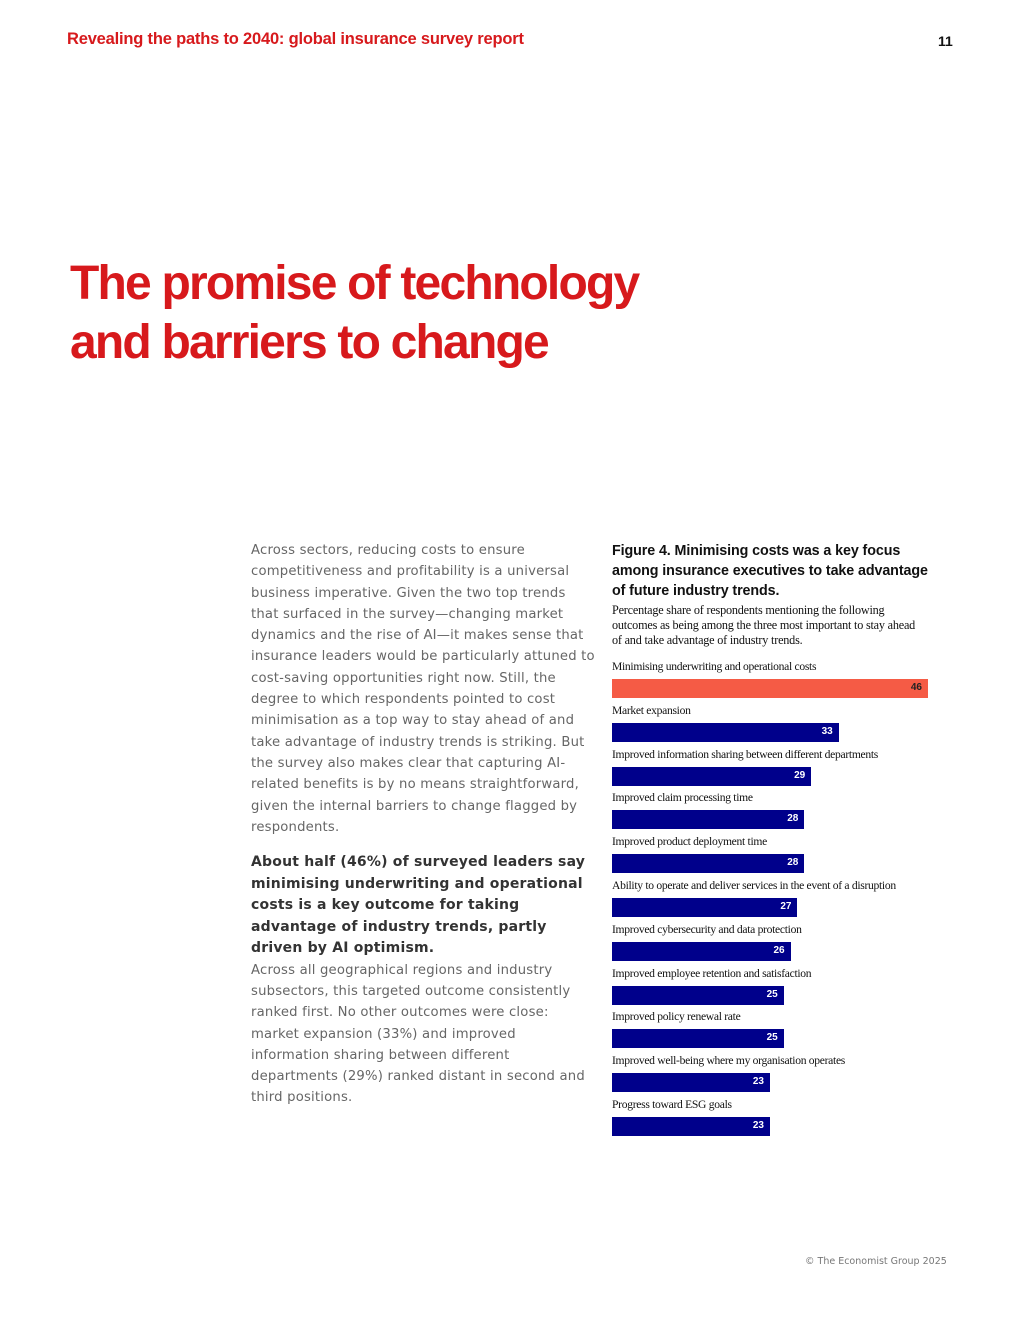  Describe the element at coordinates (310, 342) in the screenshot. I see `section-title-line-2: and barriers to change` at that location.